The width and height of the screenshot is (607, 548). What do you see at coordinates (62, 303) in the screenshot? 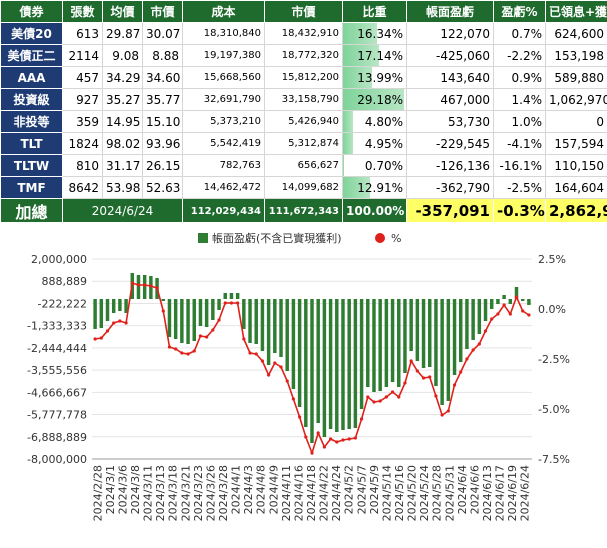
I see `y-left-tick-label: -222,222` at bounding box center [62, 303].